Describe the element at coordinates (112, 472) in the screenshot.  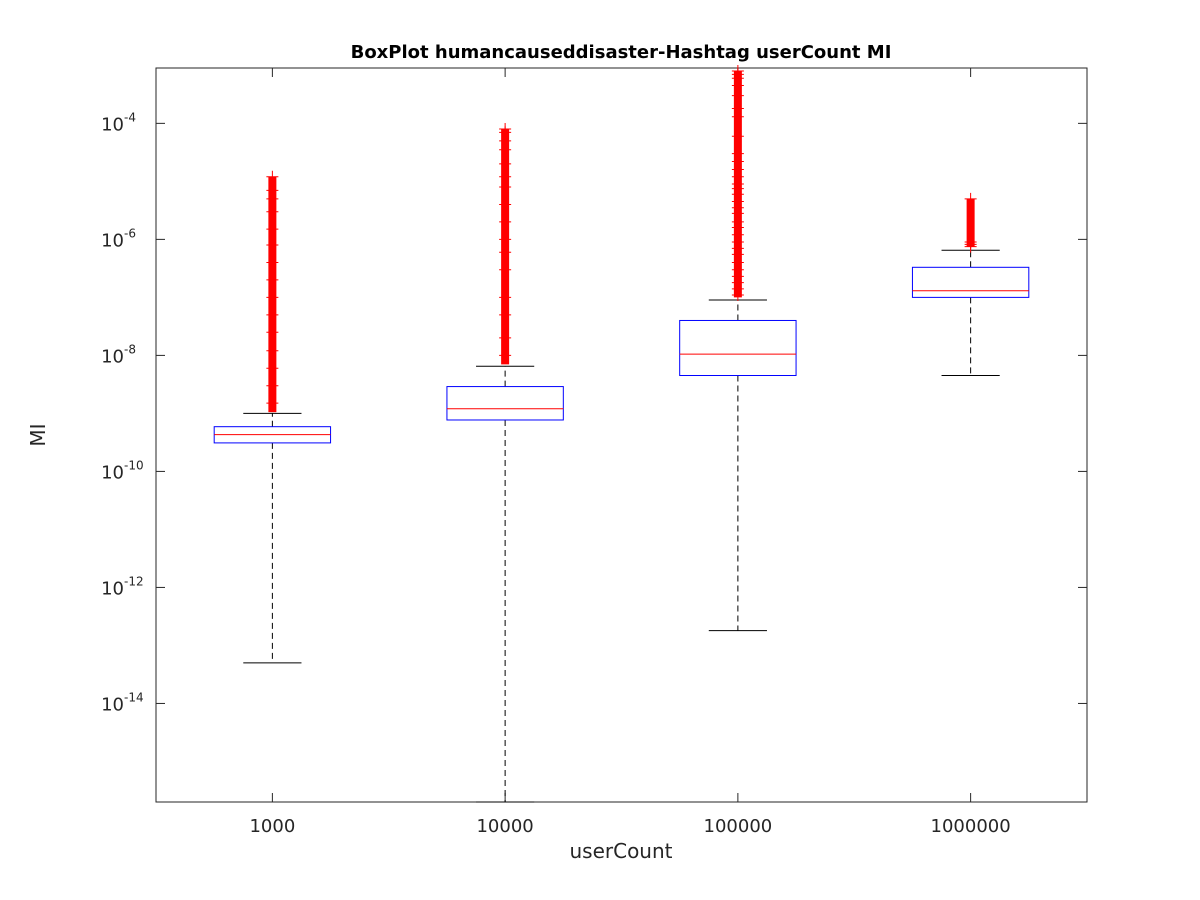
I see `y-tick-label-2: 10` at that location.